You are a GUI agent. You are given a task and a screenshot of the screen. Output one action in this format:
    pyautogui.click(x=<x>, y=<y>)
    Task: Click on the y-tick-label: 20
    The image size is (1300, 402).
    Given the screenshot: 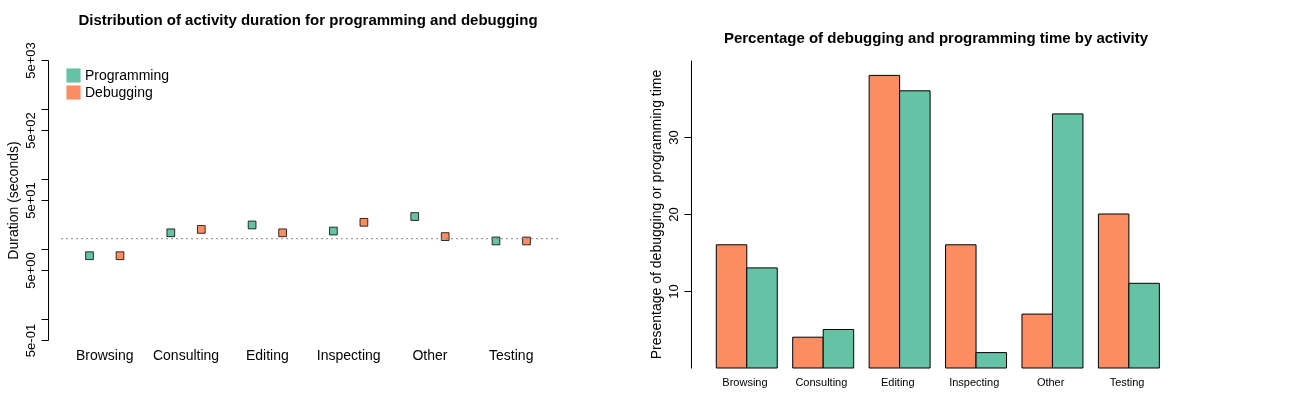 What is the action you would take?
    pyautogui.click(x=673, y=214)
    